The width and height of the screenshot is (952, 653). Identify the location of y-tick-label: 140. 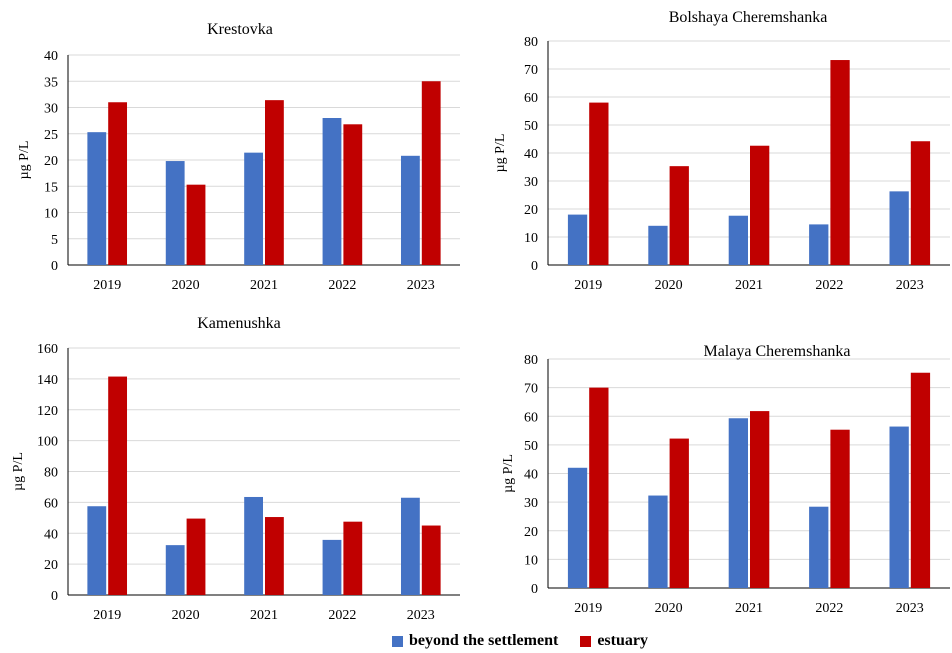
(47, 380).